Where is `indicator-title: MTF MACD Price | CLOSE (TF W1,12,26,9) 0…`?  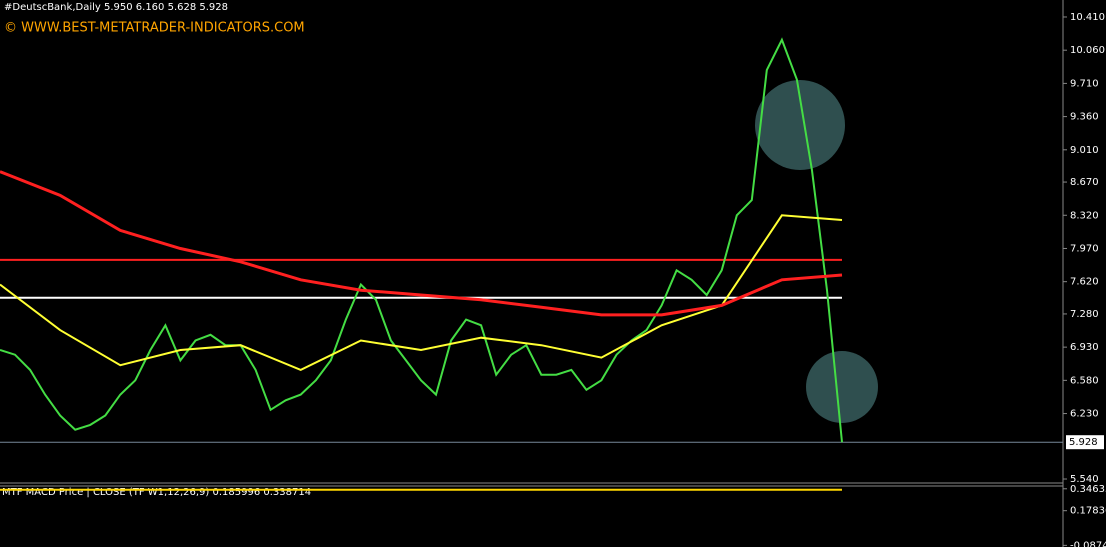
indicator-title: MTF MACD Price | CLOSE (TF W1,12,26,9) 0… is located at coordinates (156, 492).